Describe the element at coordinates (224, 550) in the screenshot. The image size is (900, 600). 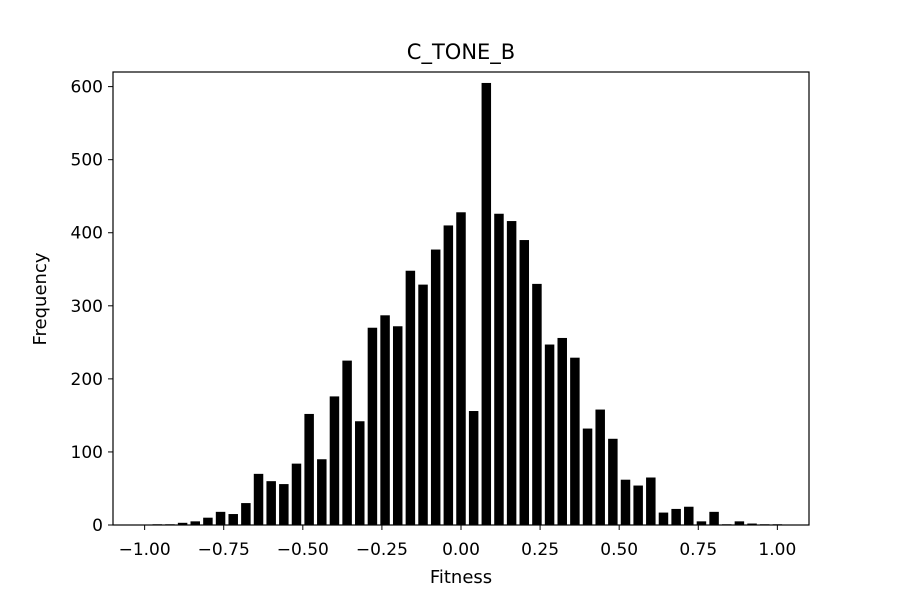
I see `x-tick-label: −0.75` at that location.